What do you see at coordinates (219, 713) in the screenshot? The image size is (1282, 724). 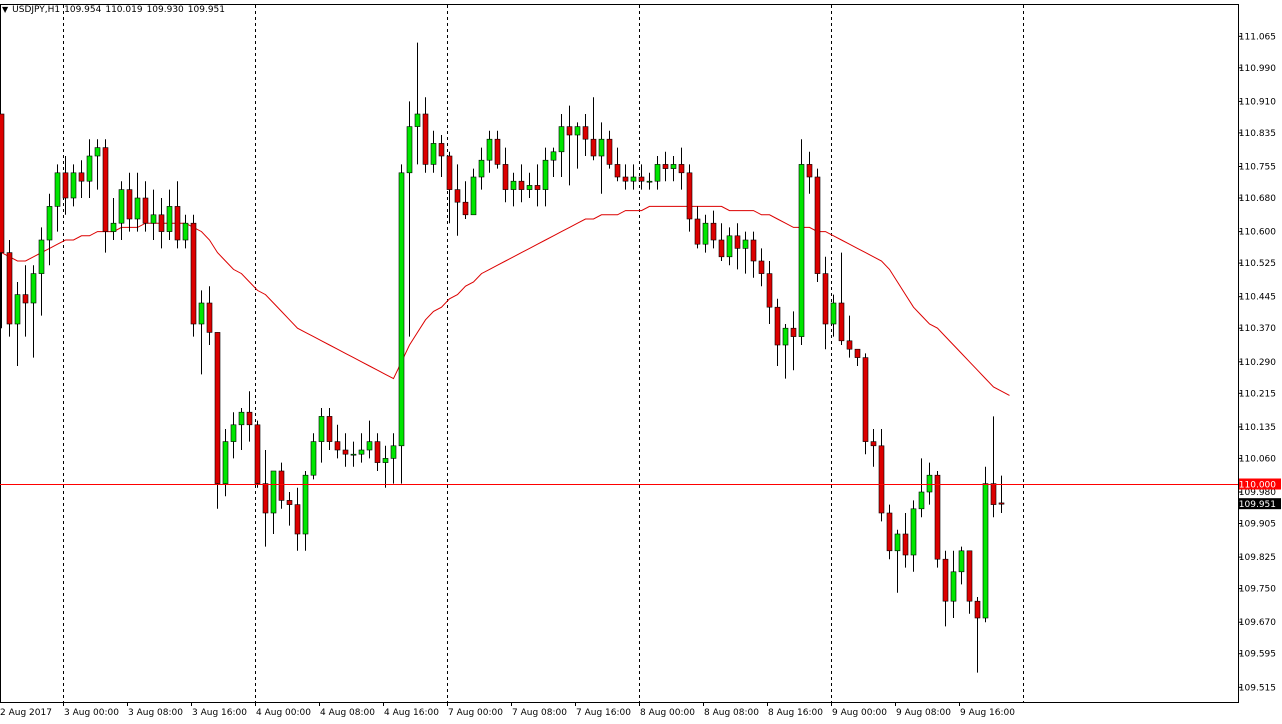 I see `time-tick-label: 3 Aug 16:00` at bounding box center [219, 713].